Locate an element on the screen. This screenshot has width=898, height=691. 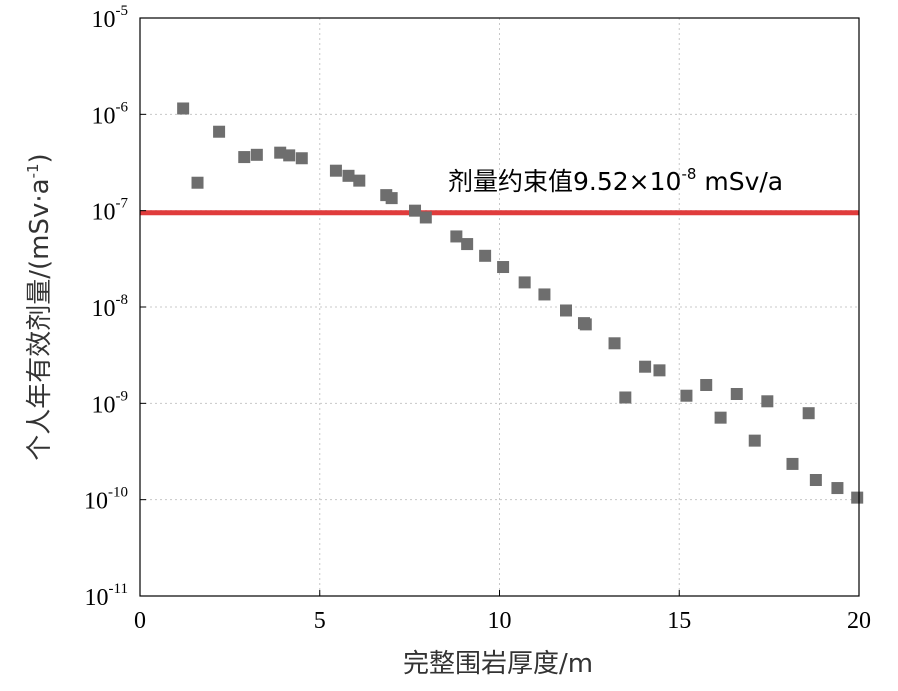
reference-line-label: 剂量约束值9.52×10-8 mSv/a is located at coordinates (615, 180).